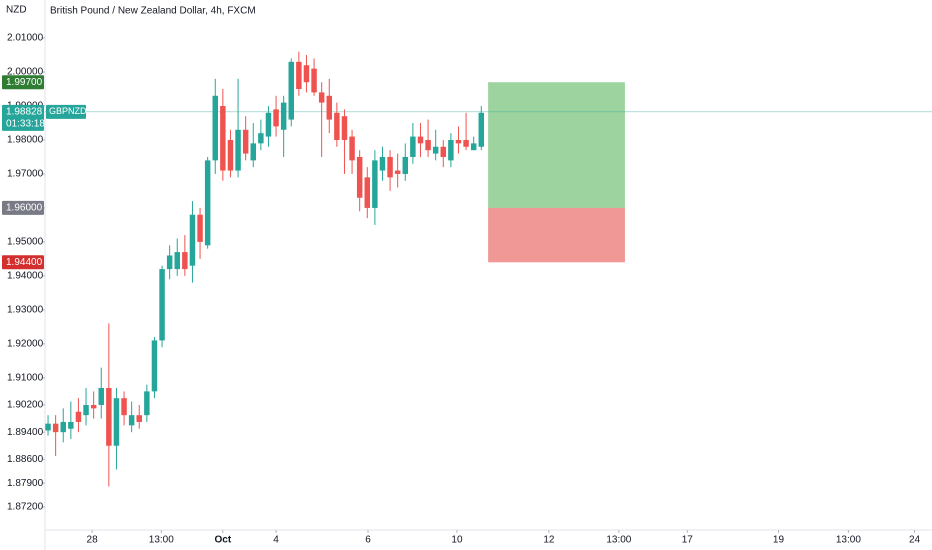 This screenshot has width=932, height=550. What do you see at coordinates (25, 123) in the screenshot?
I see `countdown: 01:33:18` at bounding box center [25, 123].